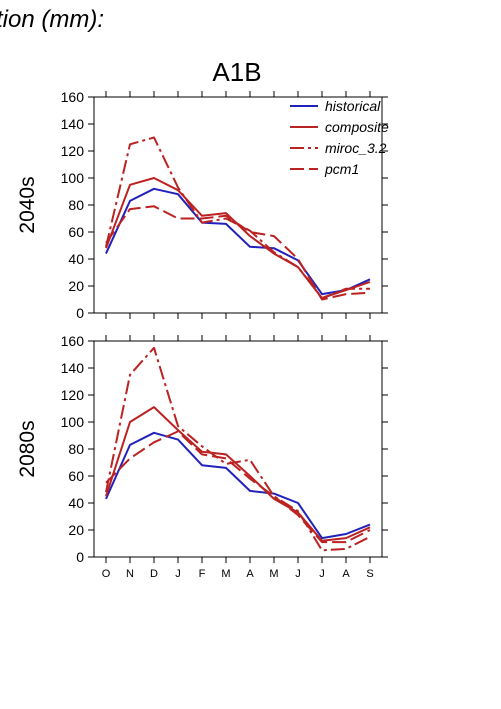 The width and height of the screenshot is (501, 709). What do you see at coordinates (369, 574) in the screenshot?
I see `x-tick-label: S` at bounding box center [369, 574].